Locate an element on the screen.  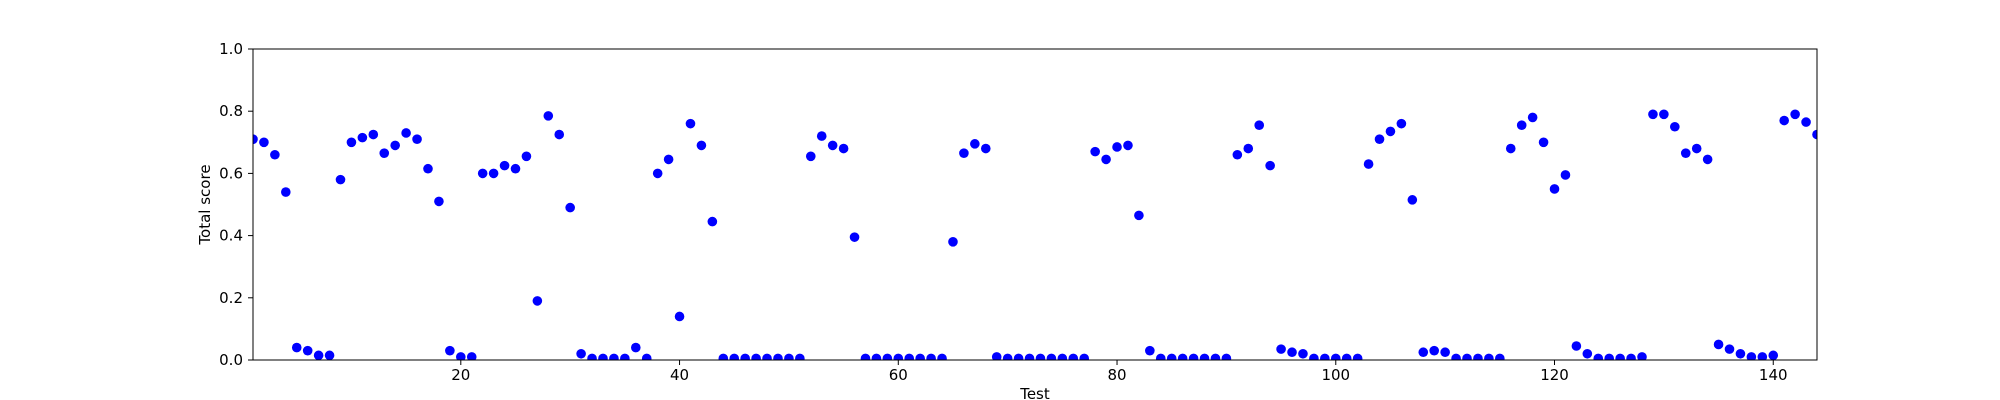
y-tick-label: 0.6 is located at coordinates (231, 173).